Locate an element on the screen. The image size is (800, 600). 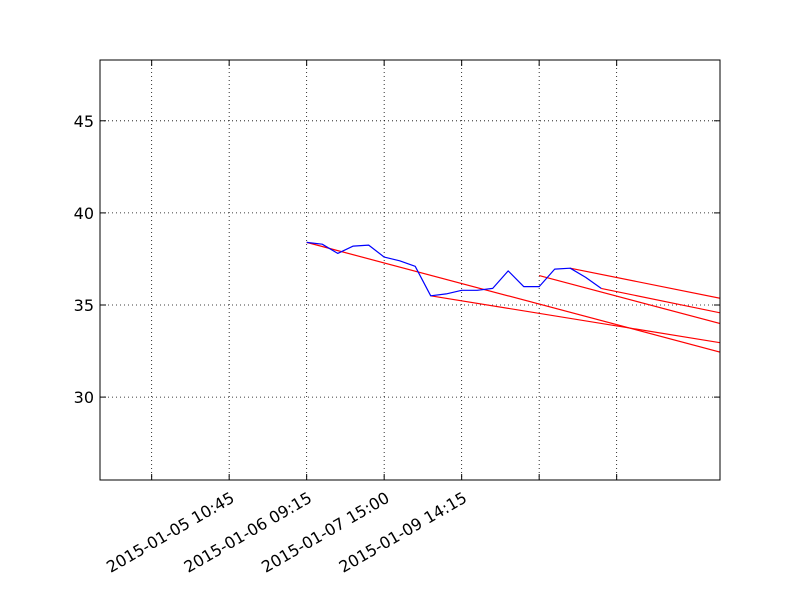
y-tick-label: 30 is located at coordinates (84, 397).